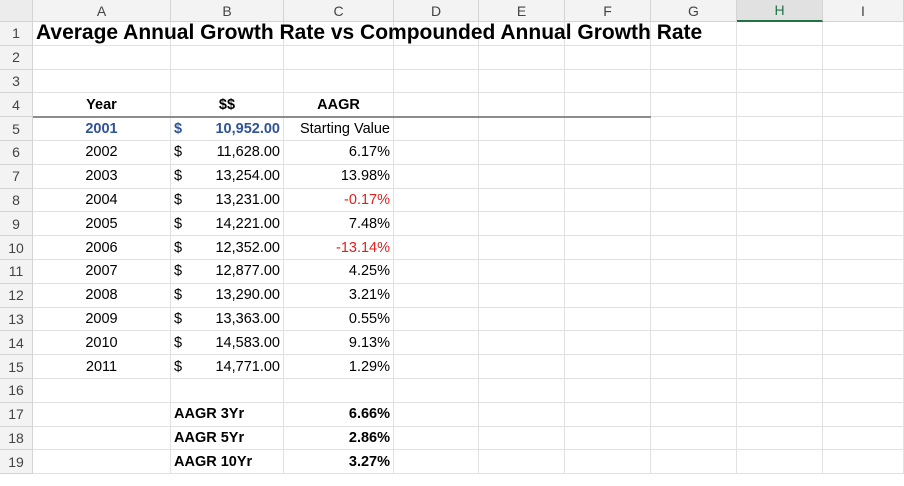 Image resolution: width=904 pixels, height=486 pixels. What do you see at coordinates (102, 367) in the screenshot?
I see `cell-a15: 2011` at bounding box center [102, 367].